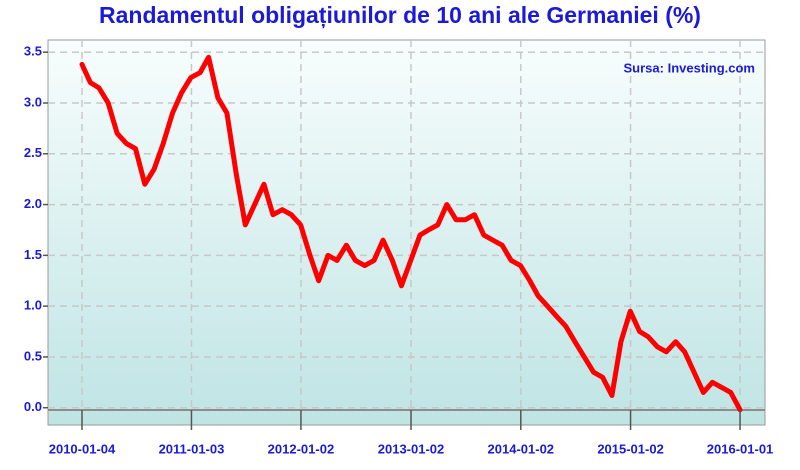 The width and height of the screenshot is (800, 470). Describe the element at coordinates (740, 448) in the screenshot. I see `x-tick-label: 2016-01-01` at that location.